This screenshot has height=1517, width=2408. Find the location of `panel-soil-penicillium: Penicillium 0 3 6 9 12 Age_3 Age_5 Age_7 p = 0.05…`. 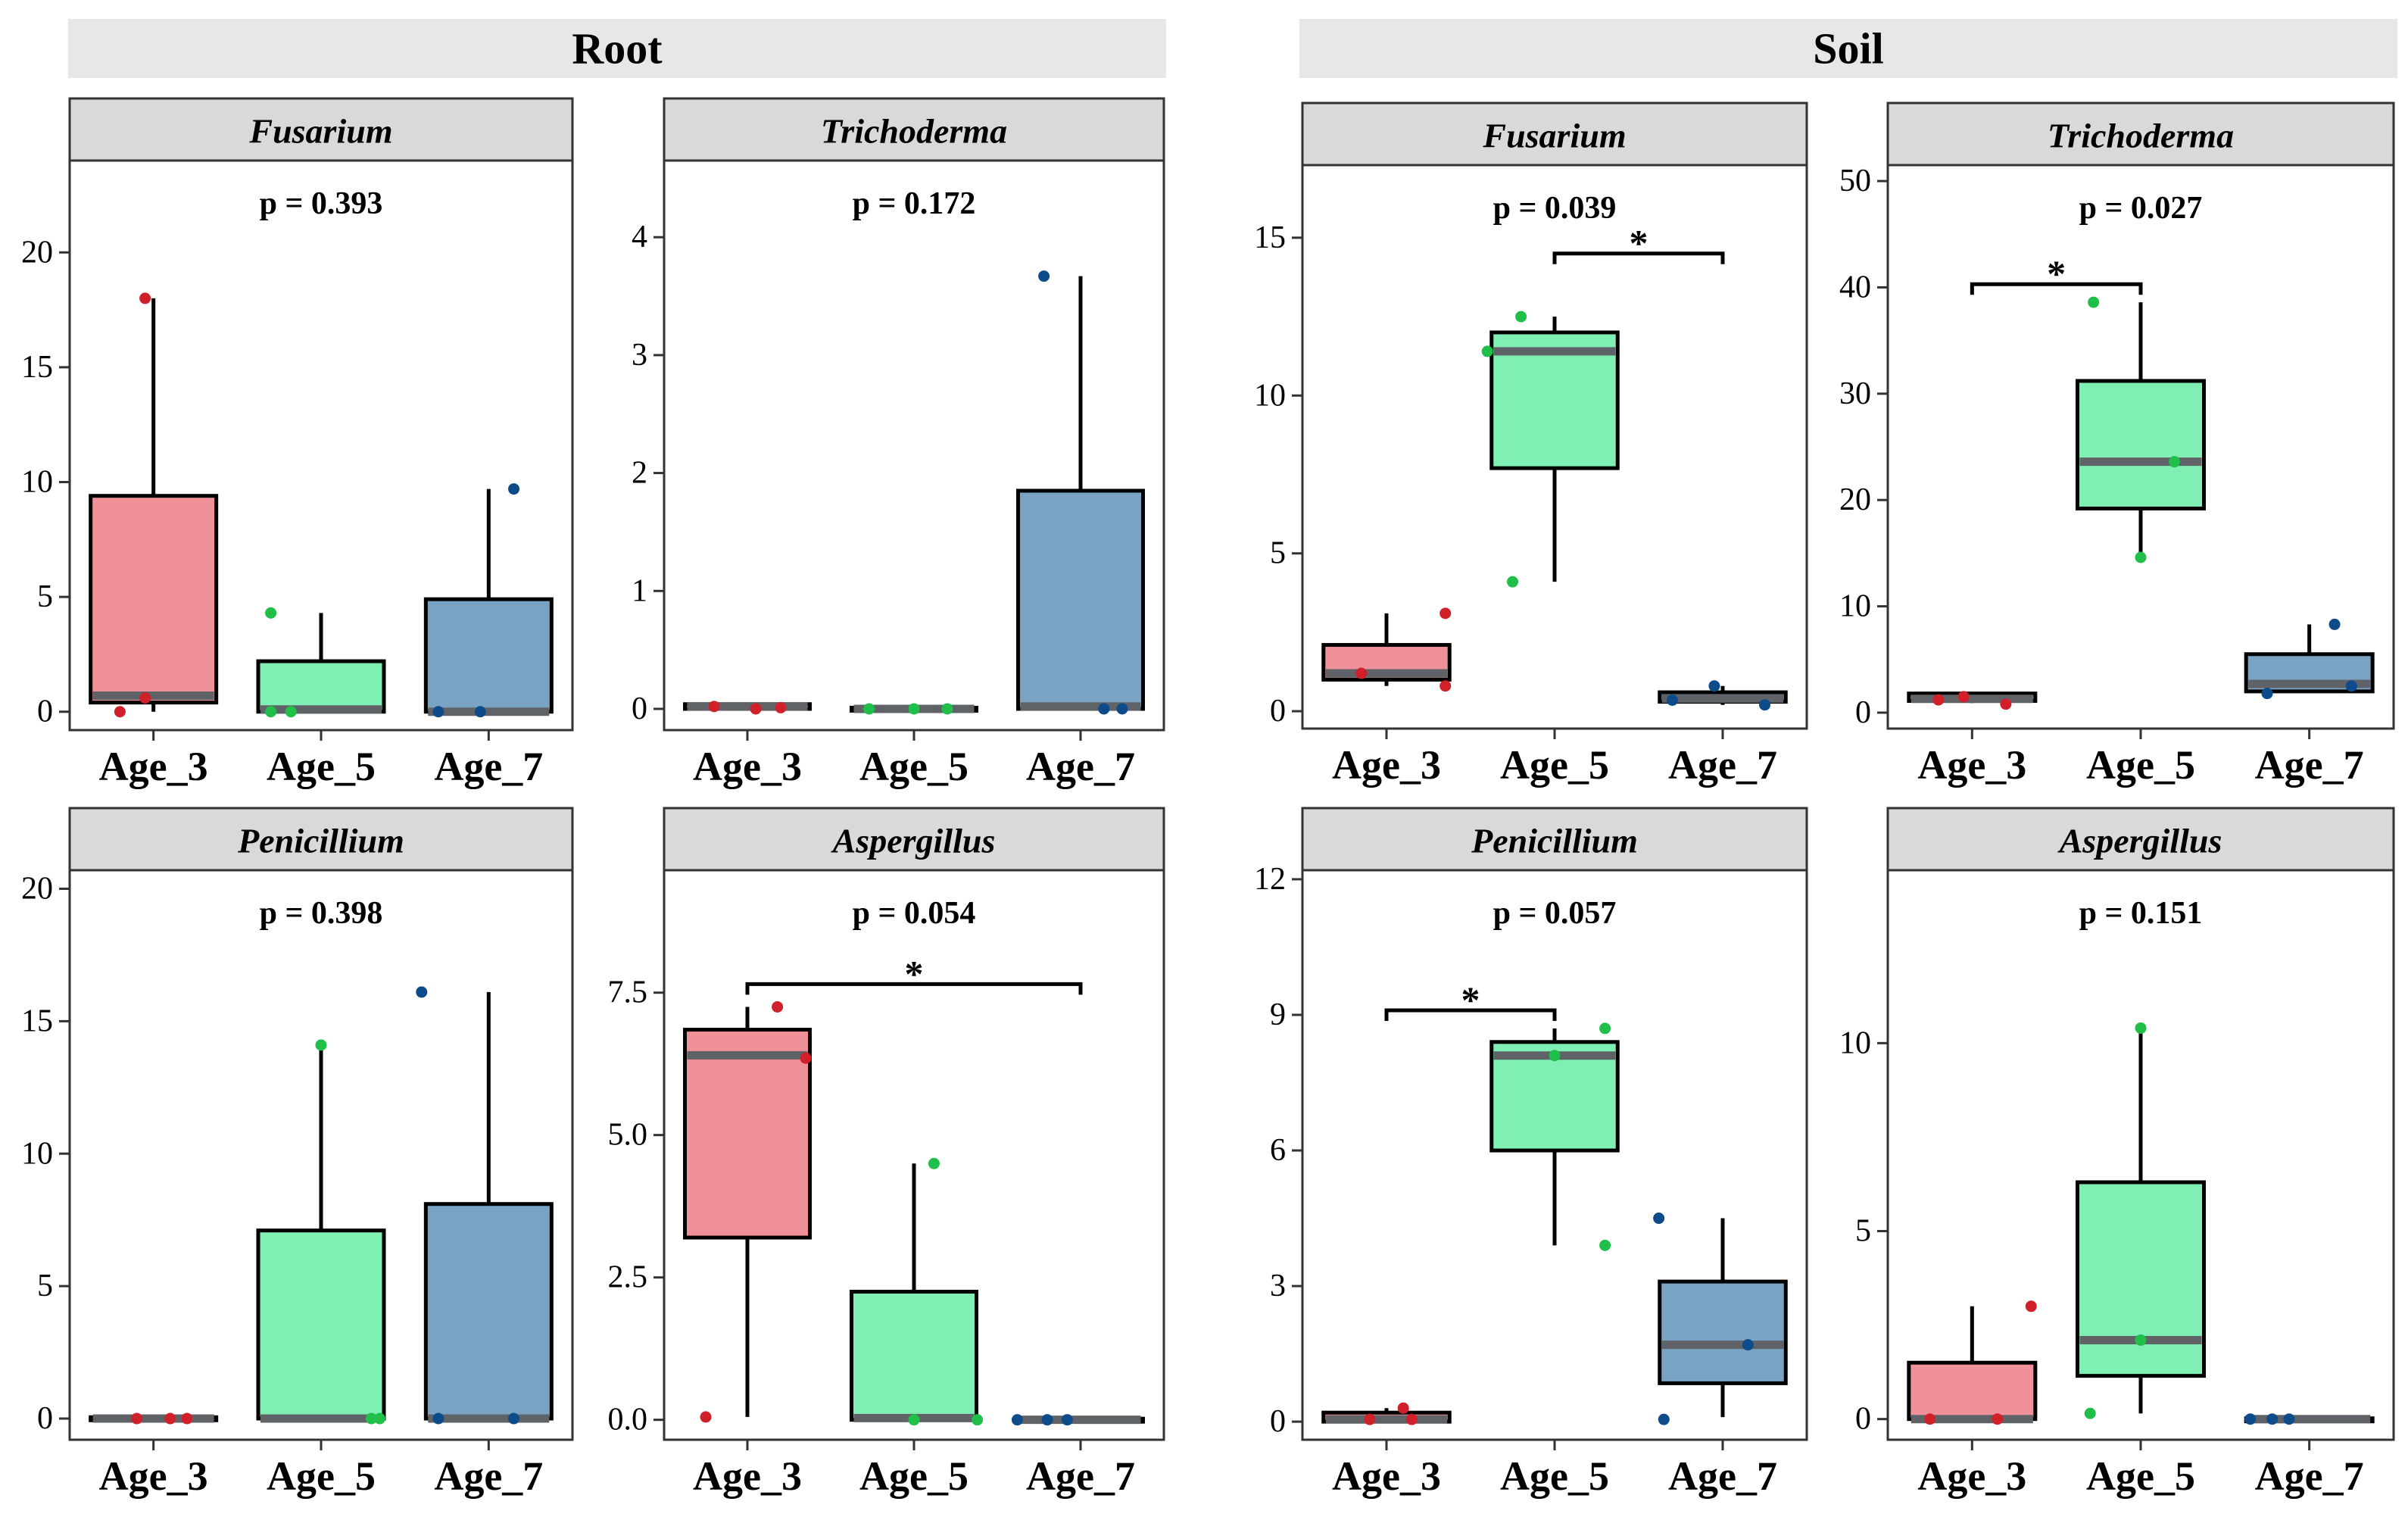

panel-soil-penicillium: Penicillium 0 3 6 9 12 Age_3 Age_5 Age_7 p = 0.05… is located at coordinates (1531, 1153).